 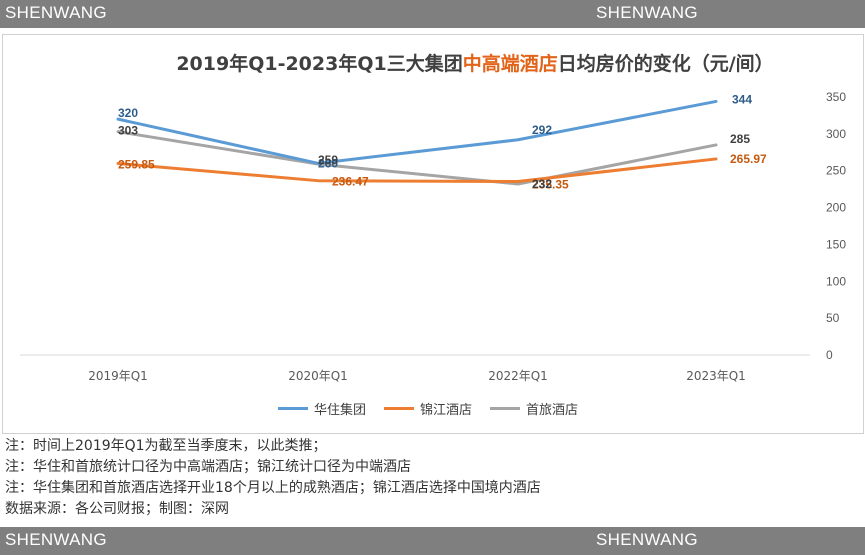 I want to click on legend-item-jinjiang: 锦江酒店, so click(x=428, y=408).